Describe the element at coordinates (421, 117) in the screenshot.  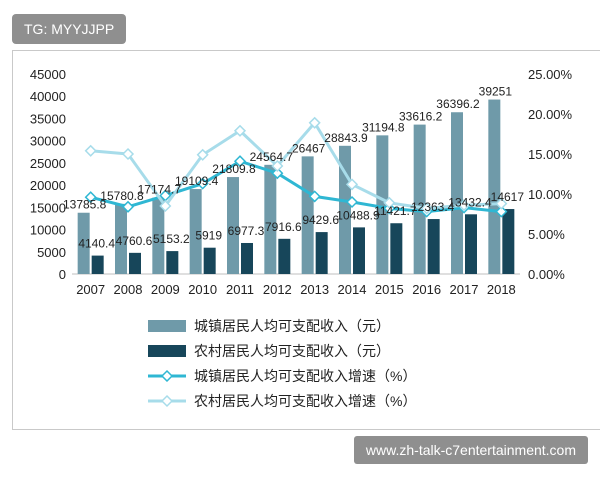
I see `data-label-urban-income: 33616.2` at that location.